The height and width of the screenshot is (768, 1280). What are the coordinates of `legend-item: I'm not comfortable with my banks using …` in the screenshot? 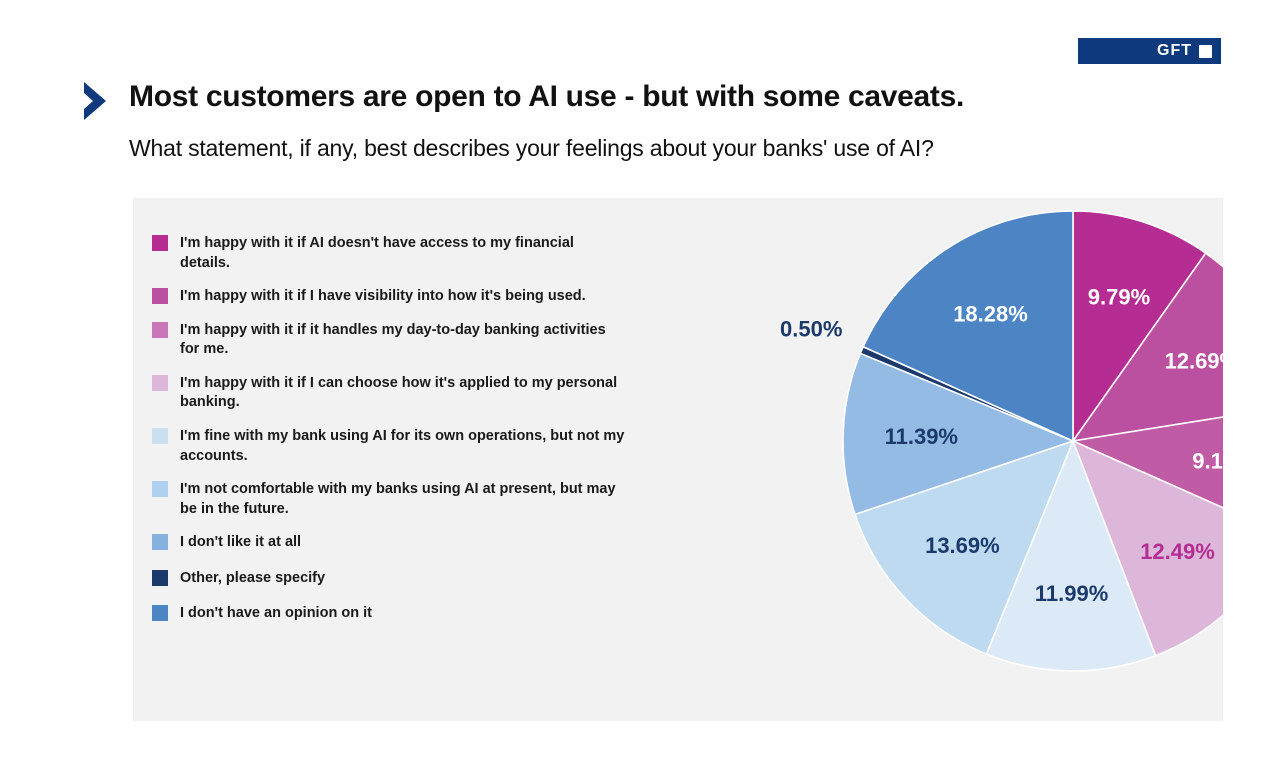 It's located at (402, 499).